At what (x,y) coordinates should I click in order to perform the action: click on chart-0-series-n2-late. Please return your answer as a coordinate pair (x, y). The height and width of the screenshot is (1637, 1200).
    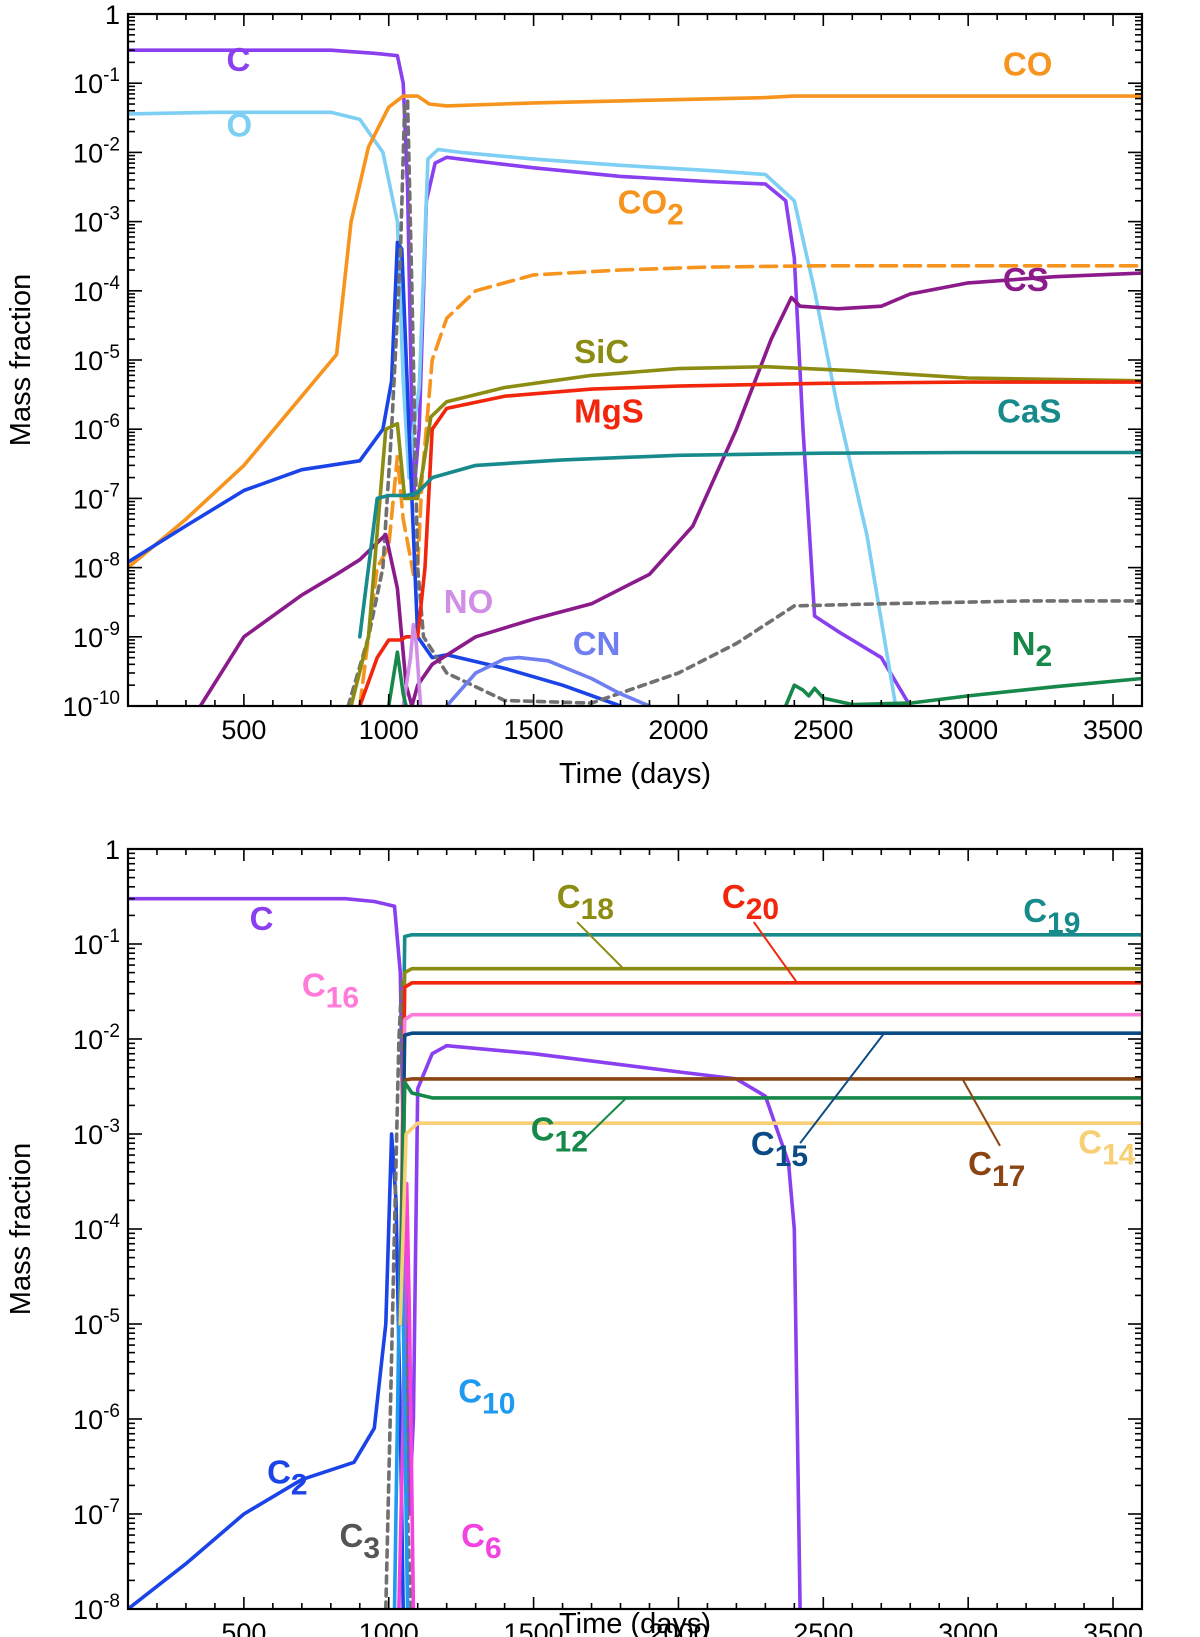
    Looking at the image, I should click on (962, 691).